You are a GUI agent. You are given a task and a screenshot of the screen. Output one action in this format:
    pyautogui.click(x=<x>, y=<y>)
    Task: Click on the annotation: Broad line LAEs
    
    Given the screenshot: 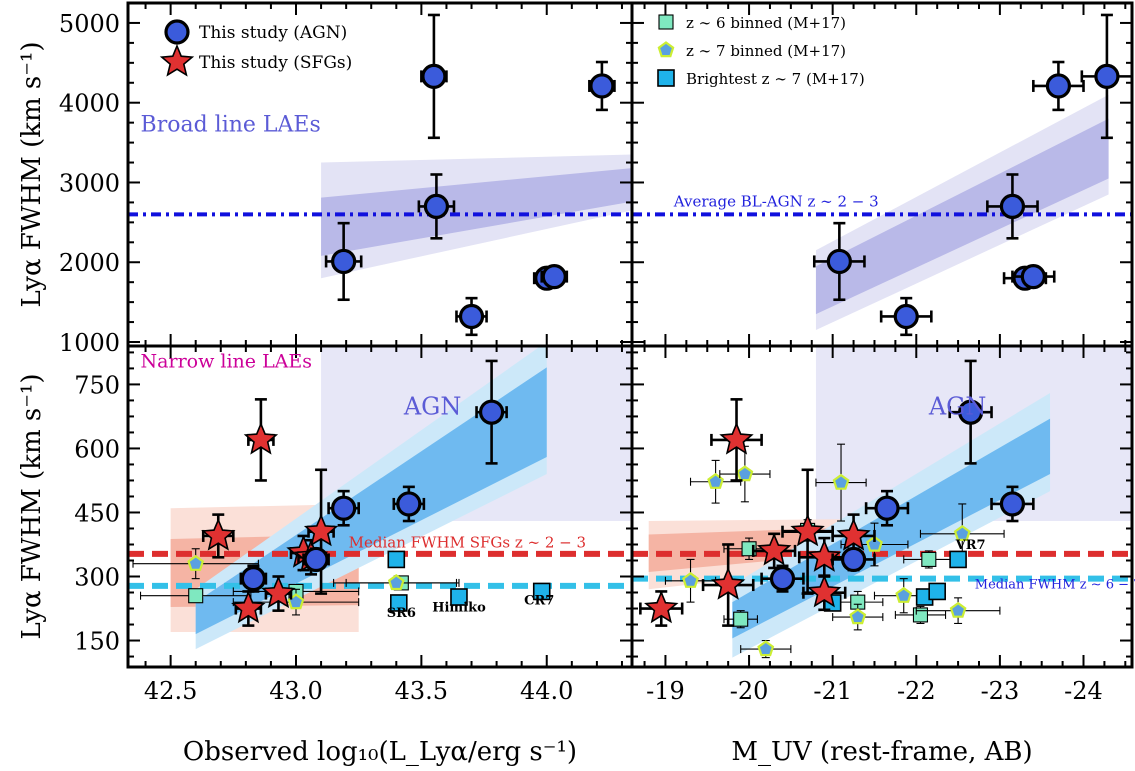 What is the action you would take?
    pyautogui.click(x=231, y=124)
    